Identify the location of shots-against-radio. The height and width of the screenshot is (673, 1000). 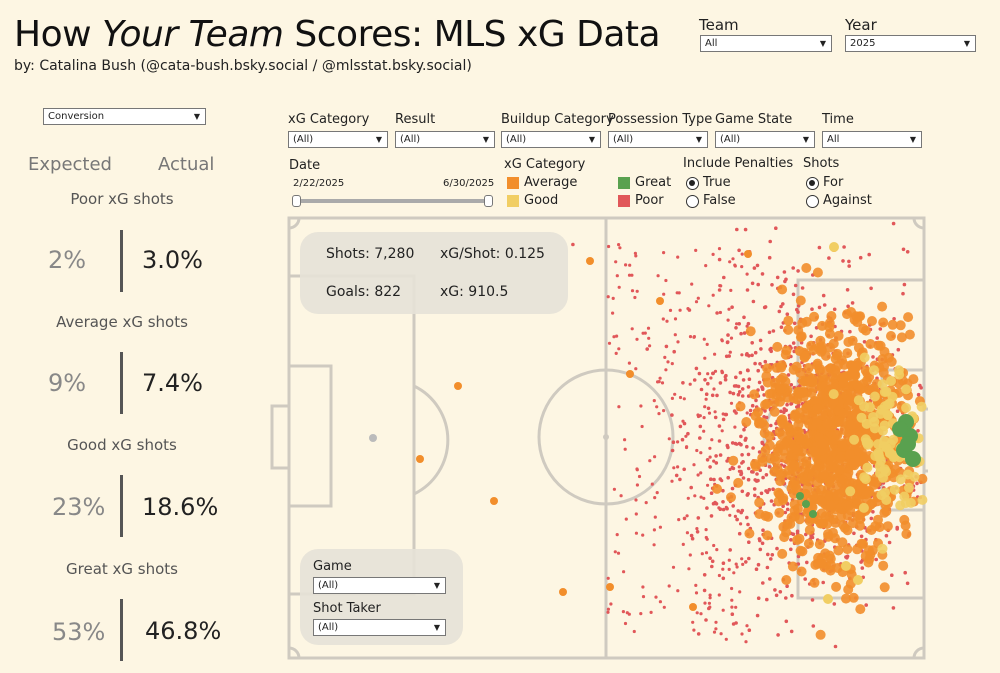
(812, 201).